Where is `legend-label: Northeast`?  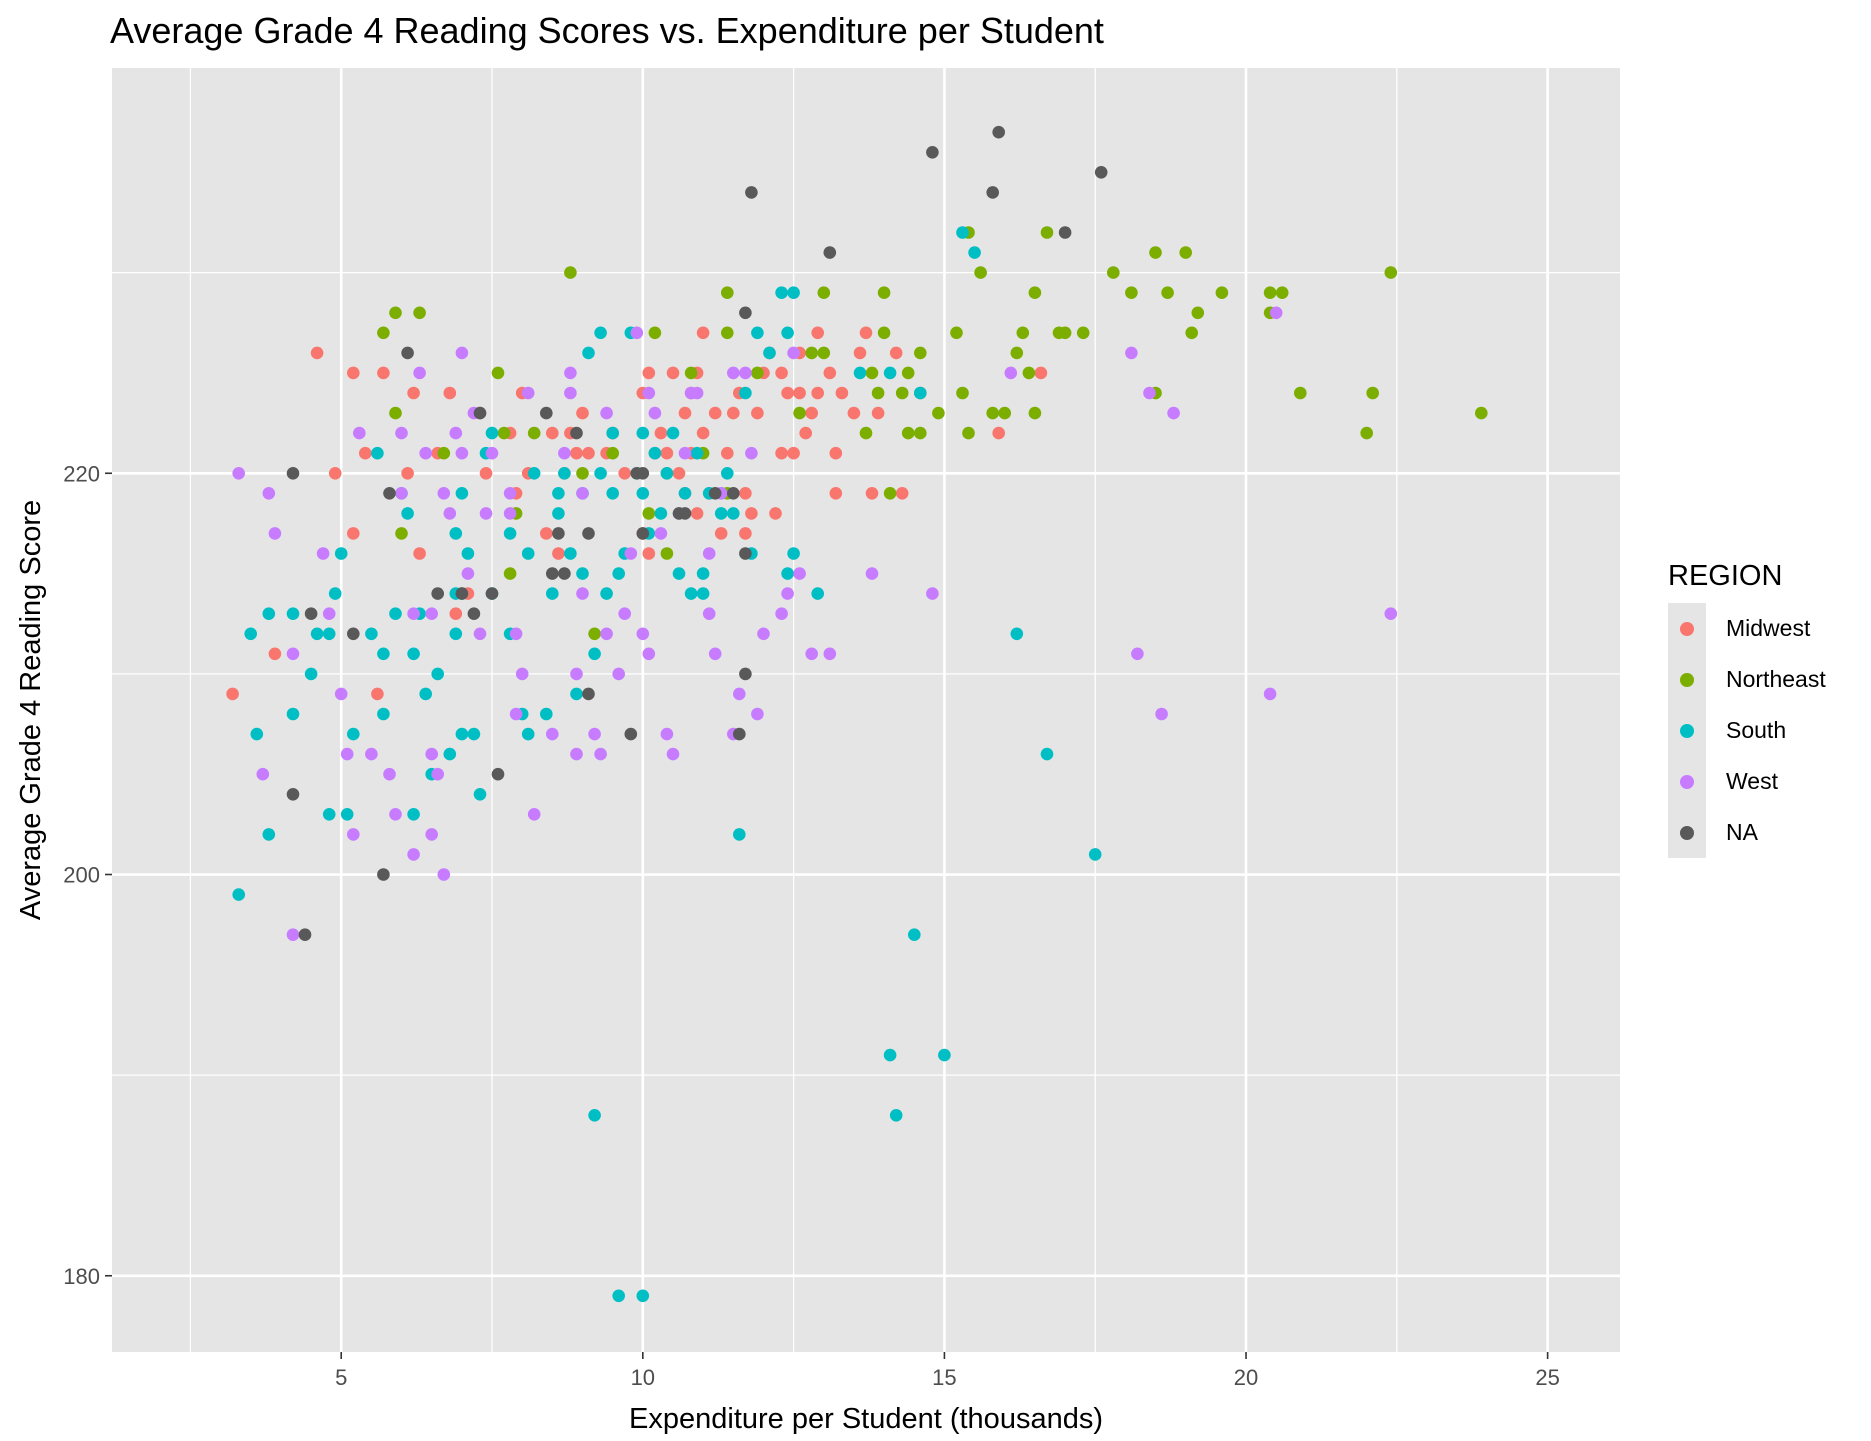 legend-label: Northeast is located at coordinates (1776, 679).